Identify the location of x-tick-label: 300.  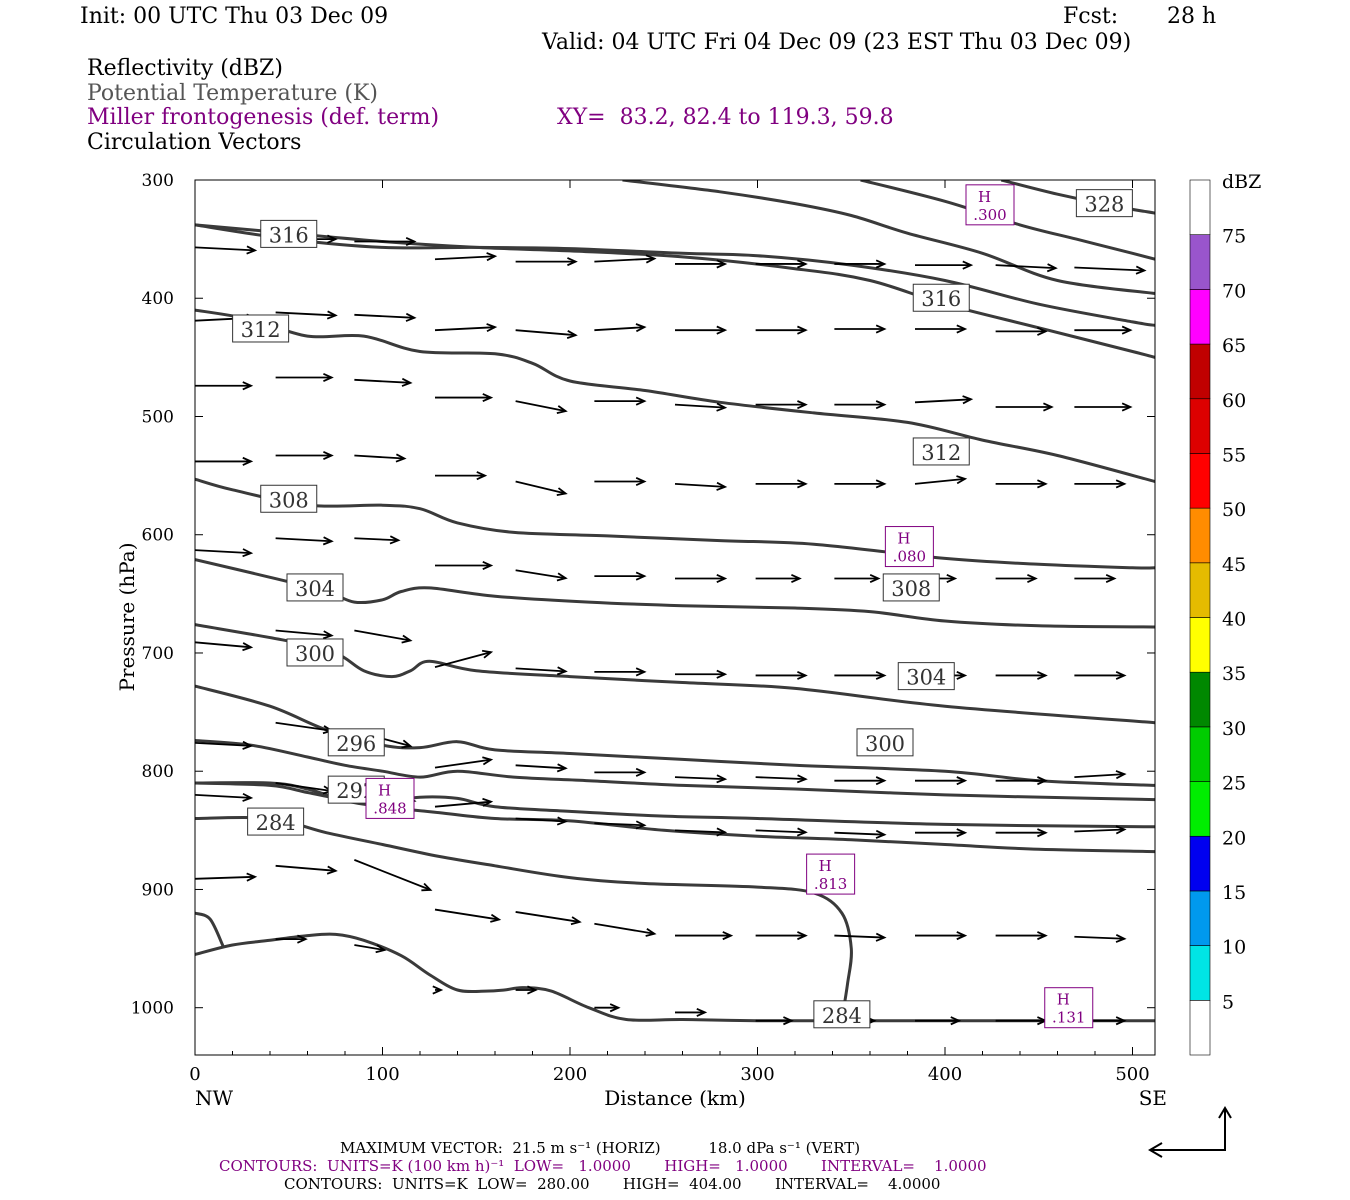
(757, 1074).